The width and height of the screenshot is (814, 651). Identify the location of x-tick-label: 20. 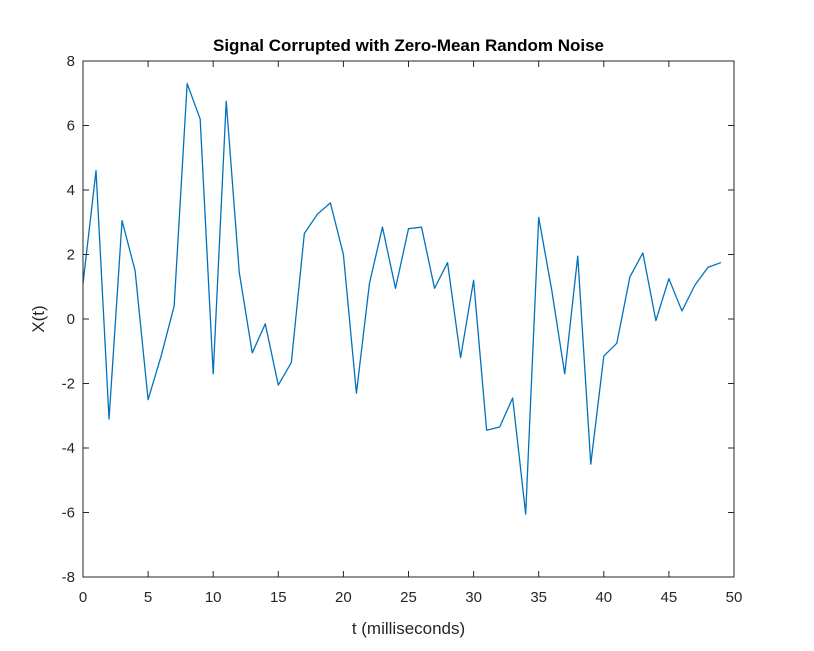
(343, 597).